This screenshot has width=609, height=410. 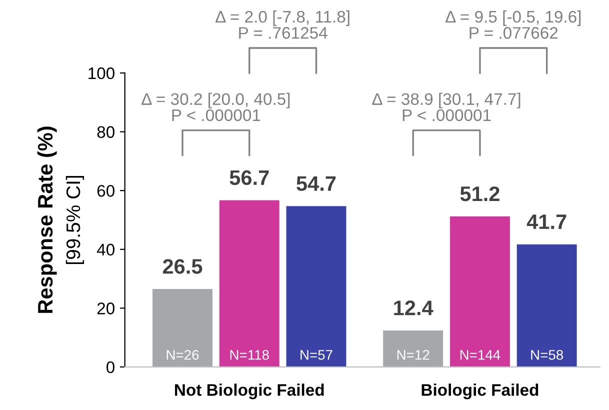 I want to click on annotation: Δ = 38.9 [30.1, 47.7] P < .000001, so click(x=446, y=107).